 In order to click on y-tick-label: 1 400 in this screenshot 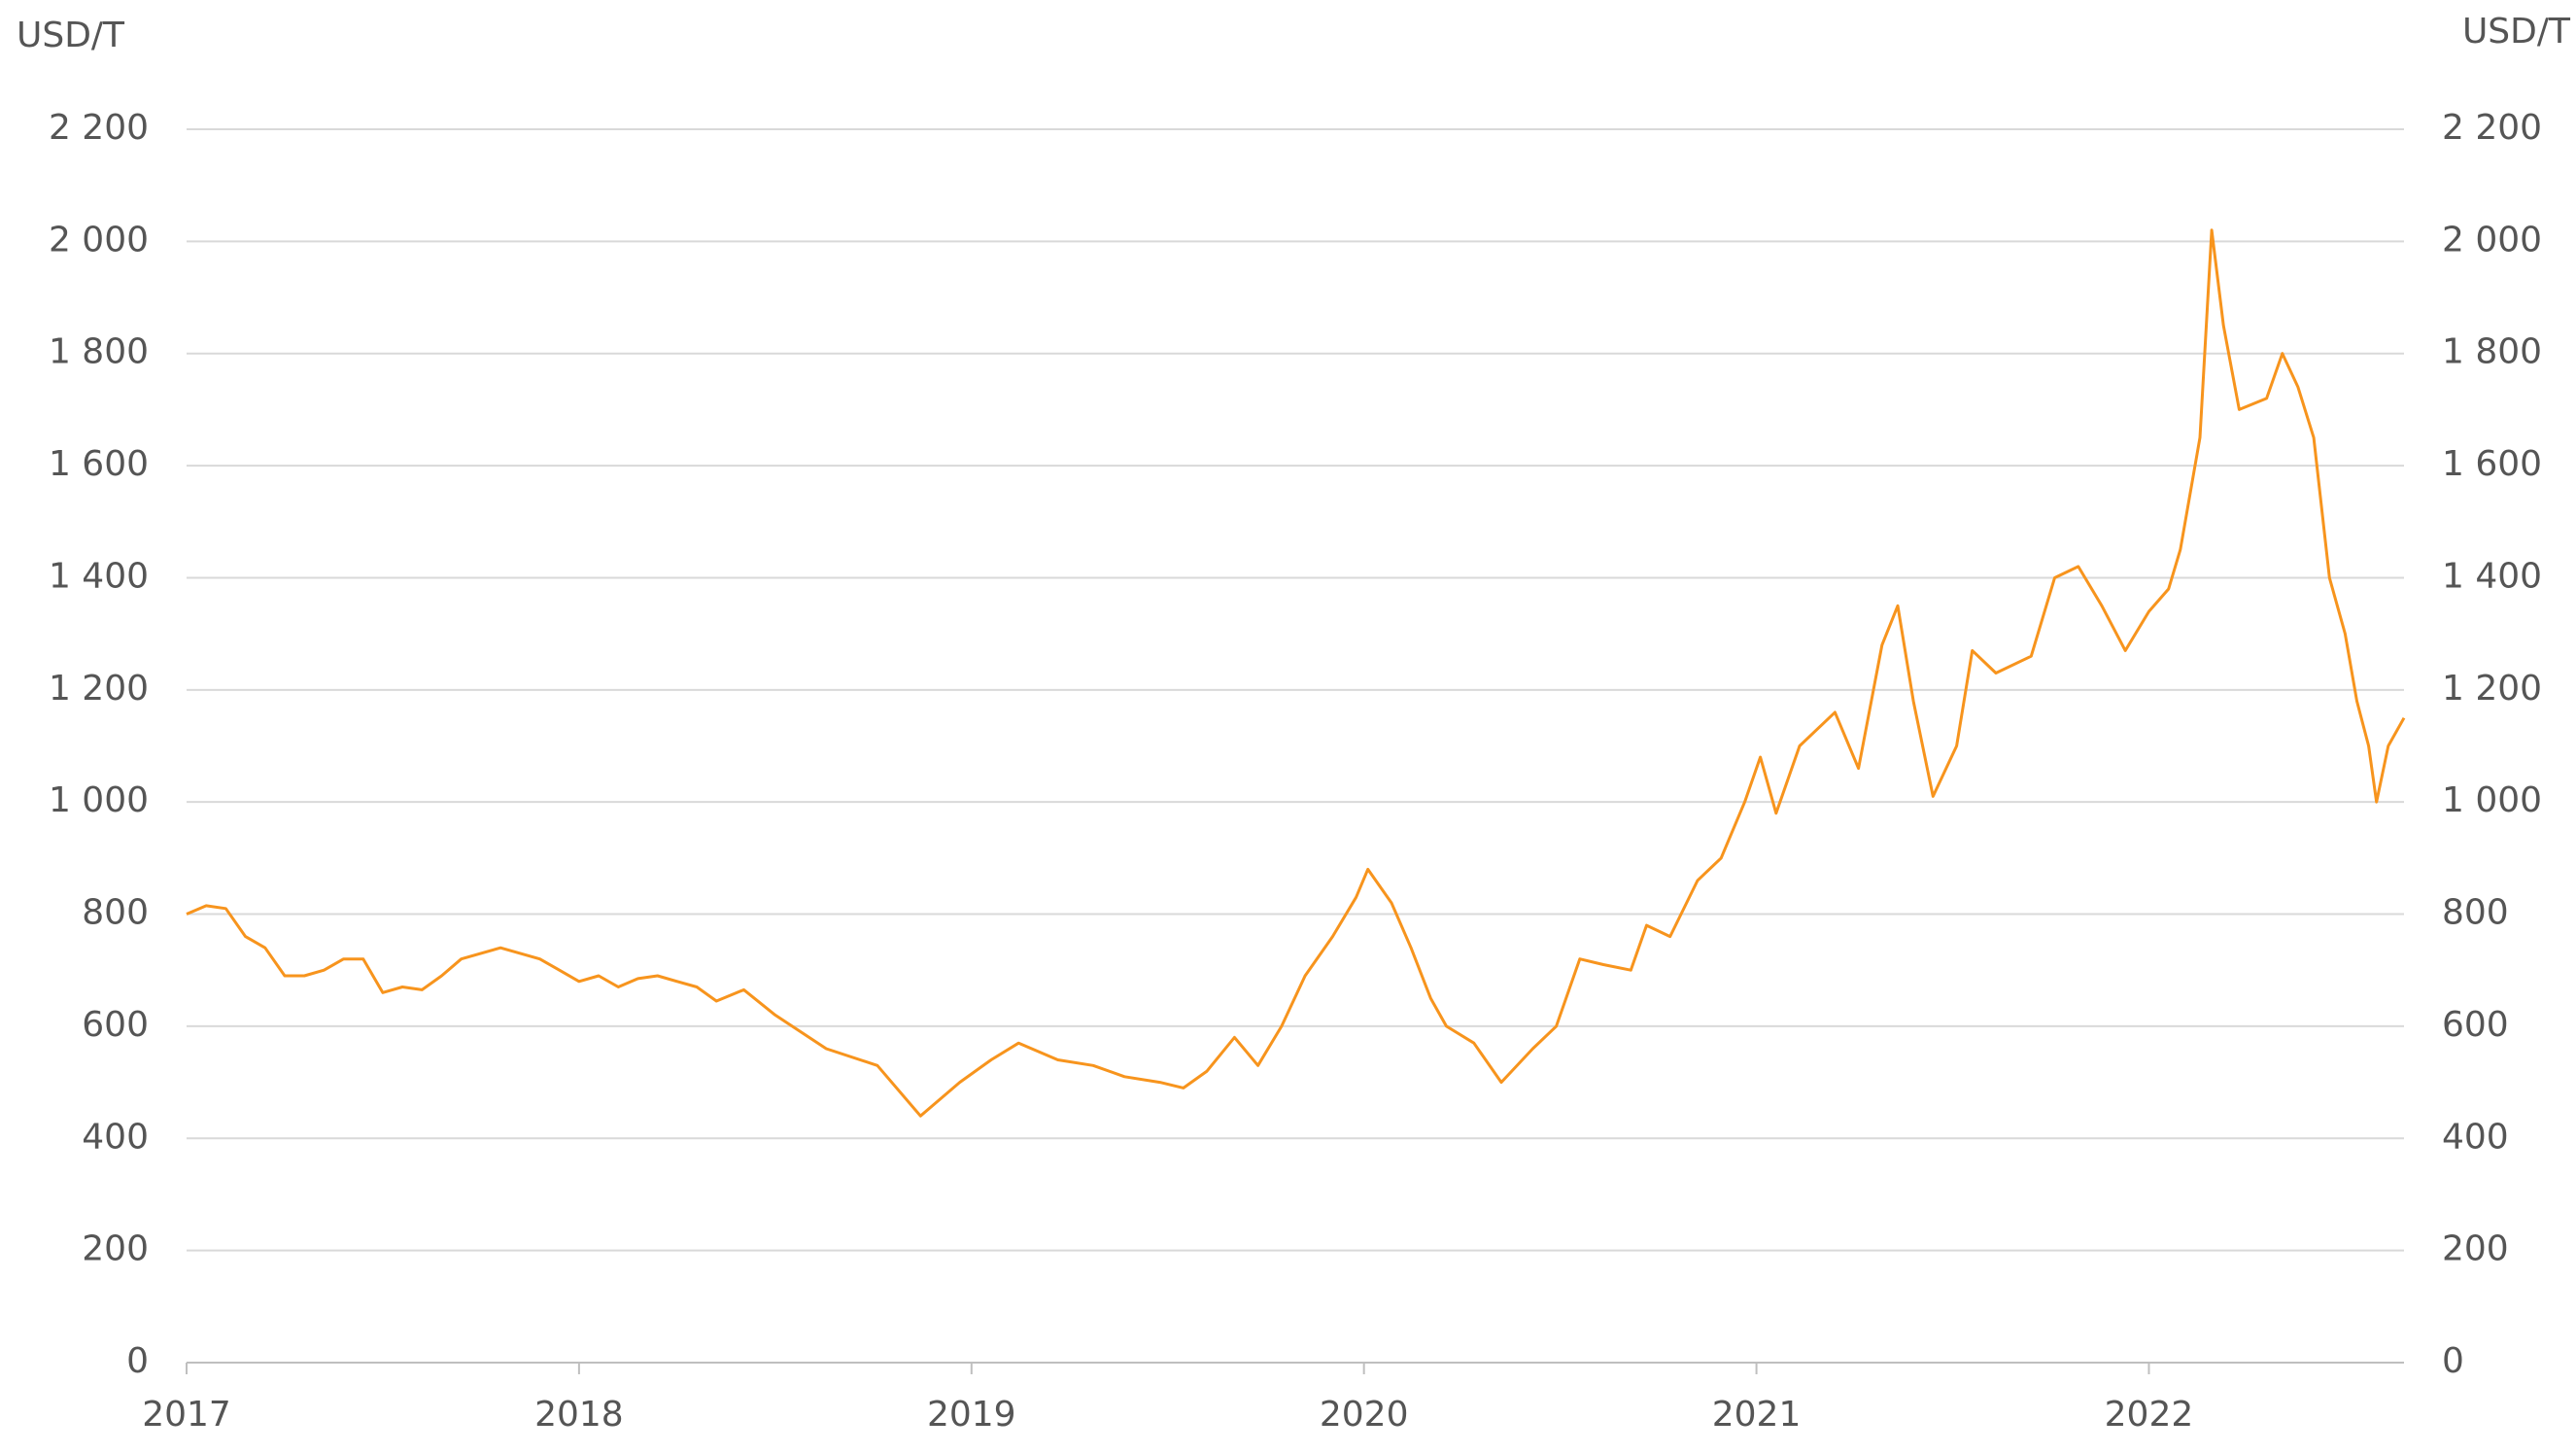, I will do `click(99, 576)`.